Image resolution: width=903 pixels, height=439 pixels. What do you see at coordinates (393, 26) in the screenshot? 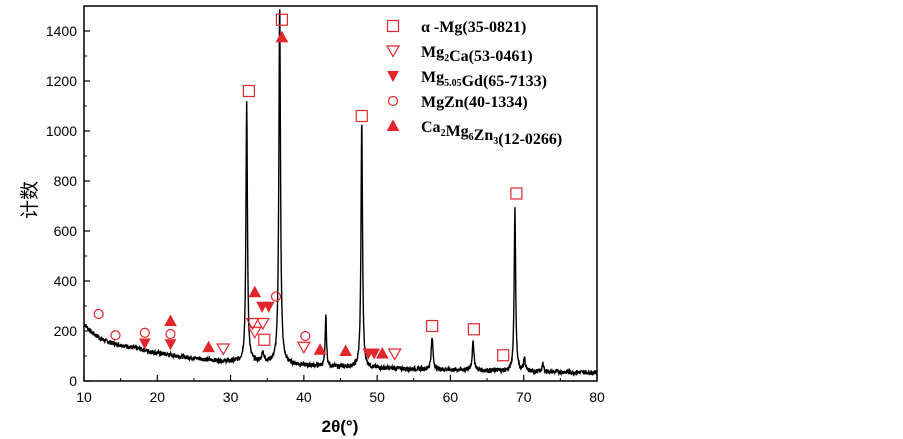
I see `legend-marker-square-open` at bounding box center [393, 26].